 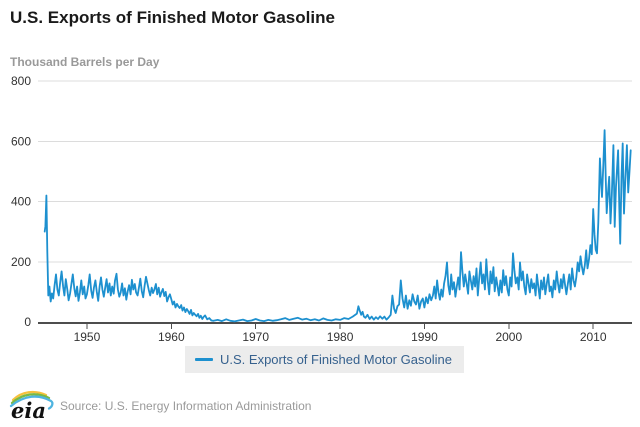 I want to click on eia-logo: eia, so click(x=31, y=406).